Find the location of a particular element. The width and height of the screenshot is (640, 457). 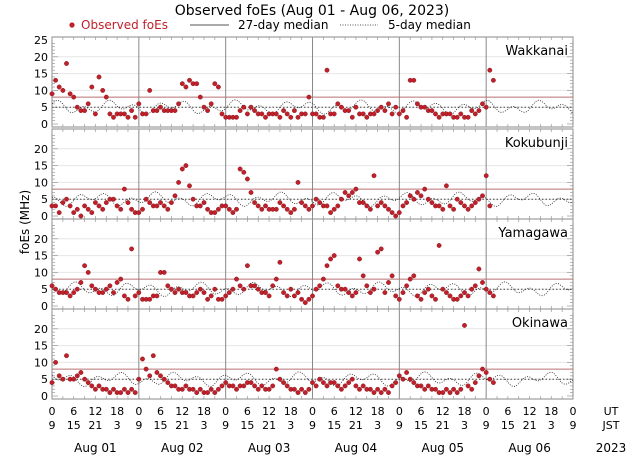

x-tick-jst: 9 is located at coordinates (486, 425).